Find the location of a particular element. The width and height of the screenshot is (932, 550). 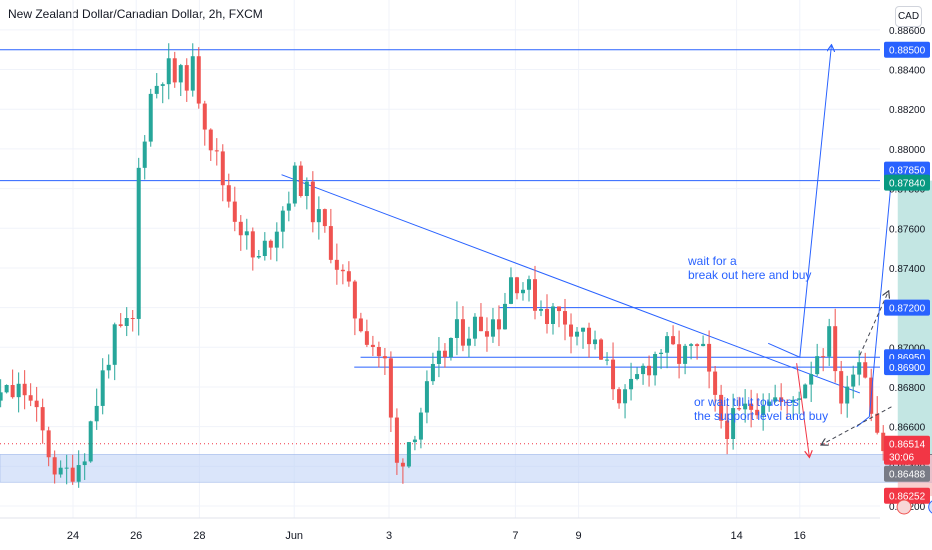

currency-button: CAD is located at coordinates (908, 16).